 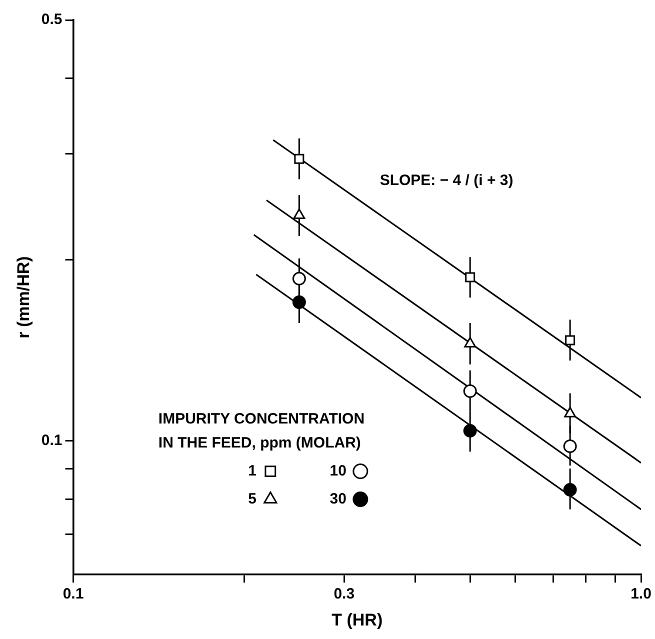 What do you see at coordinates (357, 620) in the screenshot?
I see `x-axis-title: T (HR)` at bounding box center [357, 620].